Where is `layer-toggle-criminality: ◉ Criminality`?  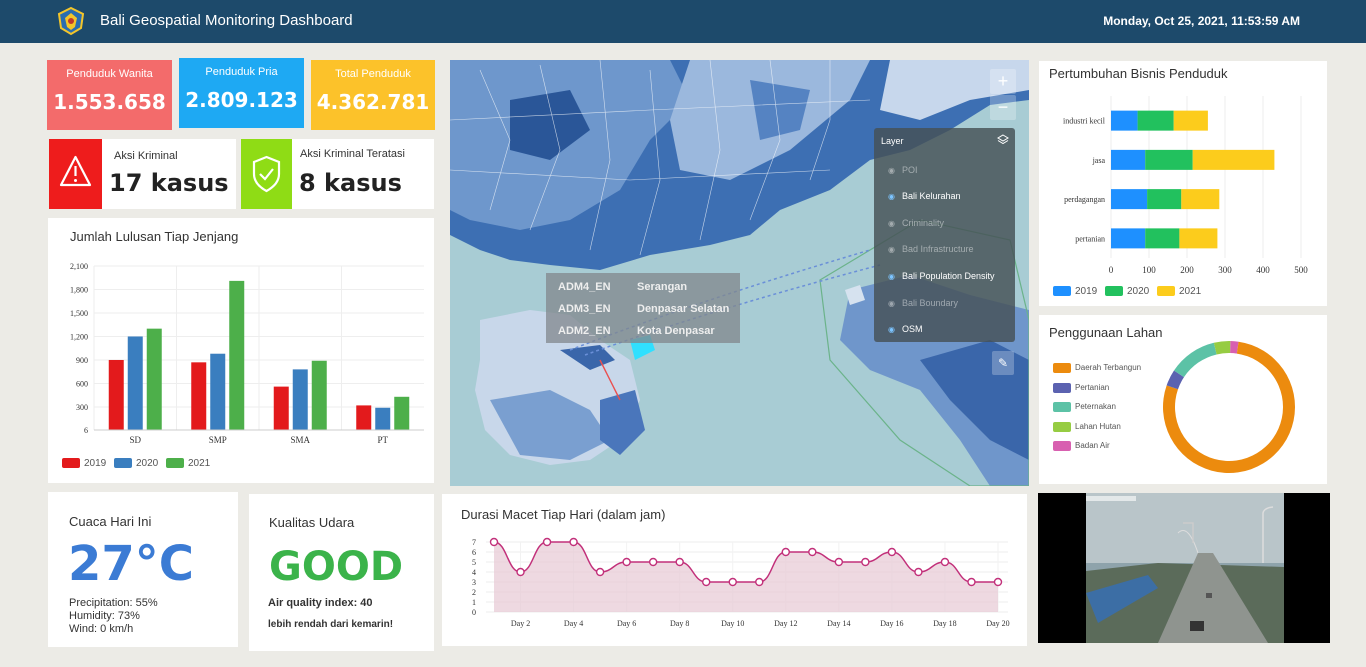 layer-toggle-criminality: ◉ Criminality is located at coordinates (916, 223).